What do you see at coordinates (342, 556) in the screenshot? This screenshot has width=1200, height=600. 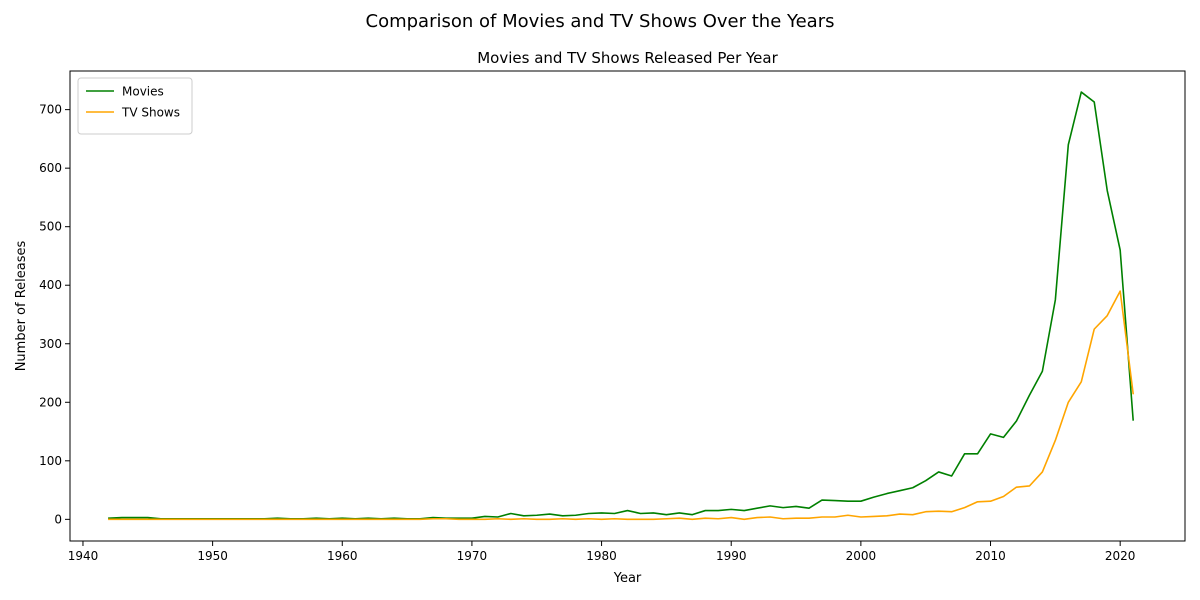 I see `x-tick-label: 1960` at bounding box center [342, 556].